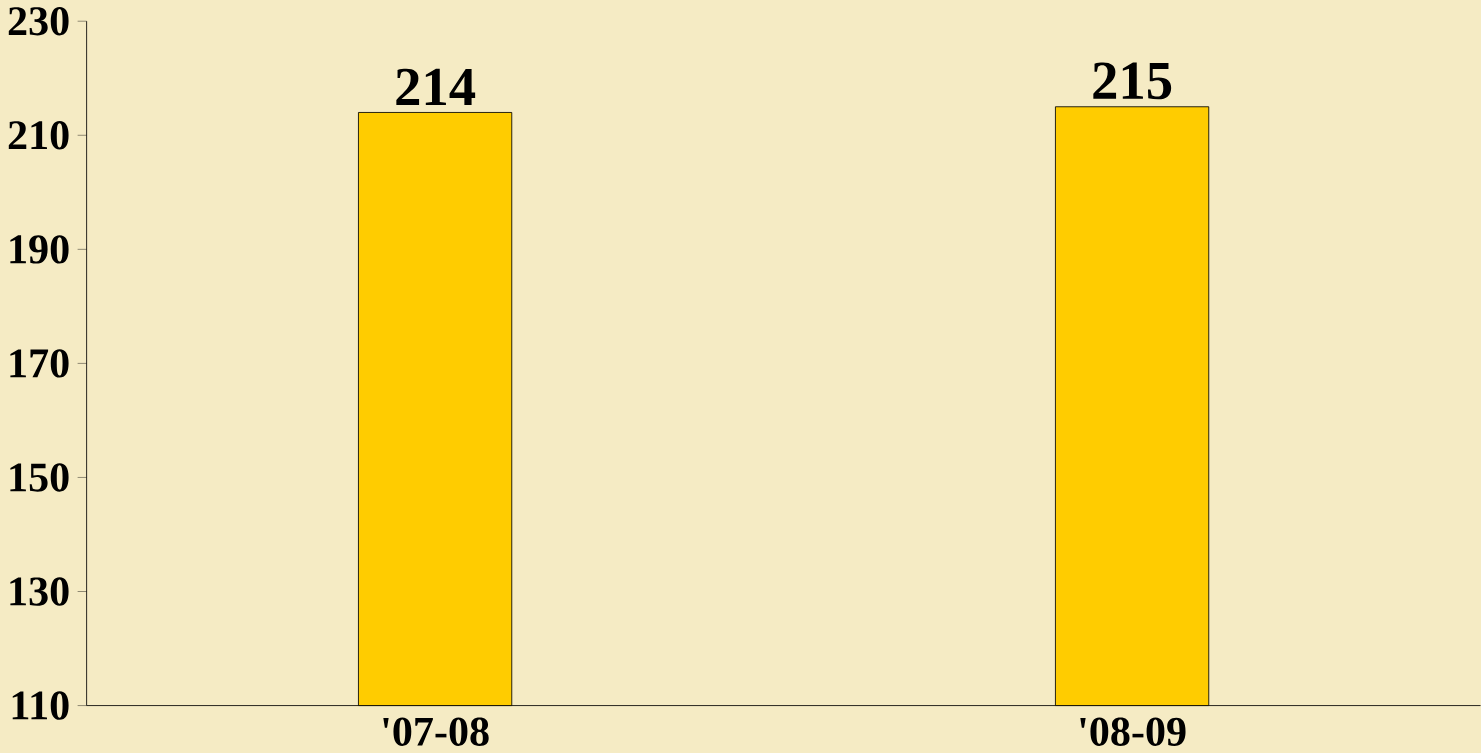 The width and height of the screenshot is (1481, 753). I want to click on y-tick-label: 210, so click(38, 135).